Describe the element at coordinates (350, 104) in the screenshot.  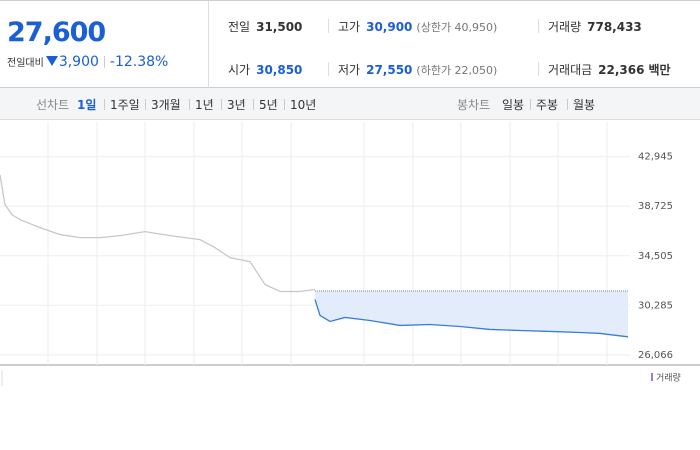
I see `tab-bar: 선차트 봉차트 1일 1주일 3개월 1년 3년 5년 10년 일봉 주봉 월봉` at that location.